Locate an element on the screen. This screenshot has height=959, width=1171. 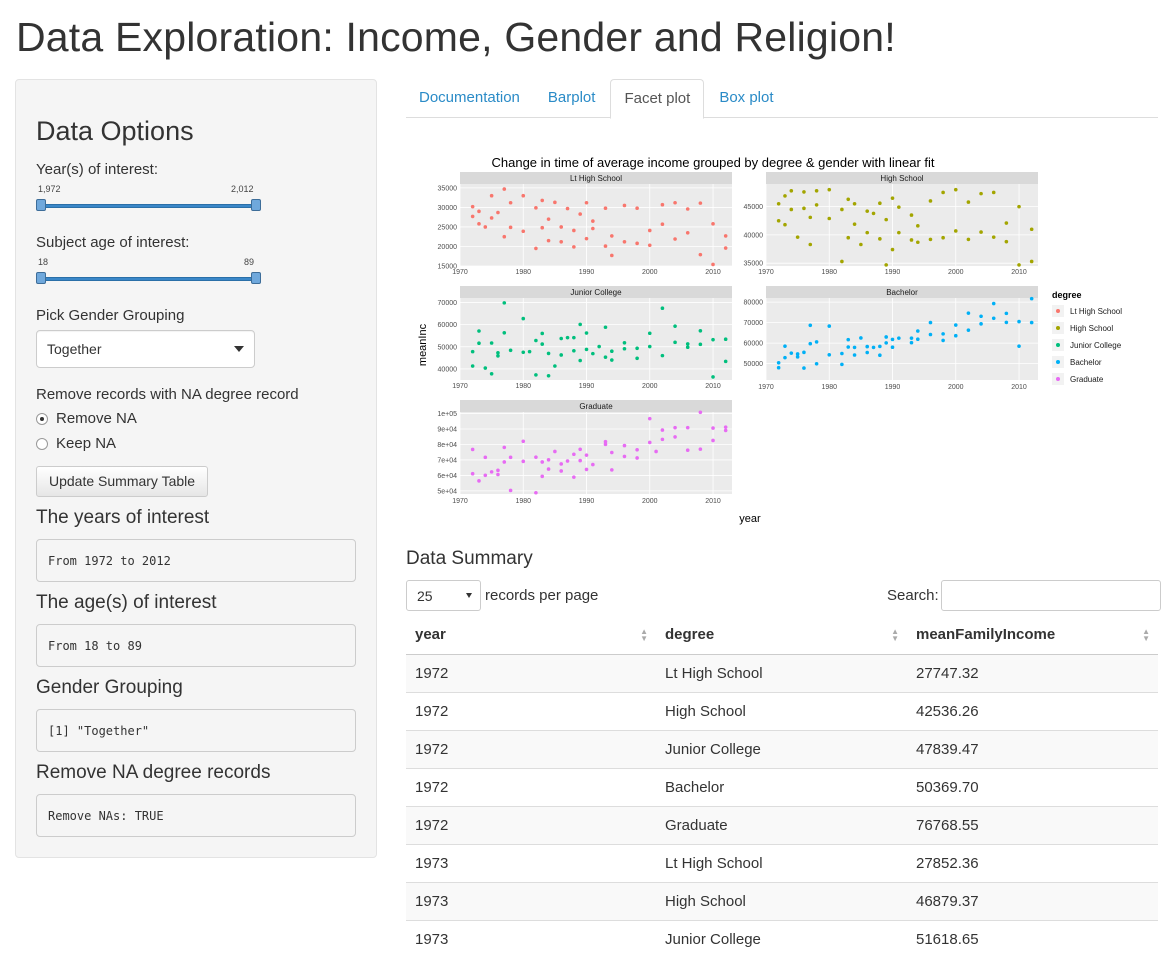
search-input is located at coordinates (1050, 595).